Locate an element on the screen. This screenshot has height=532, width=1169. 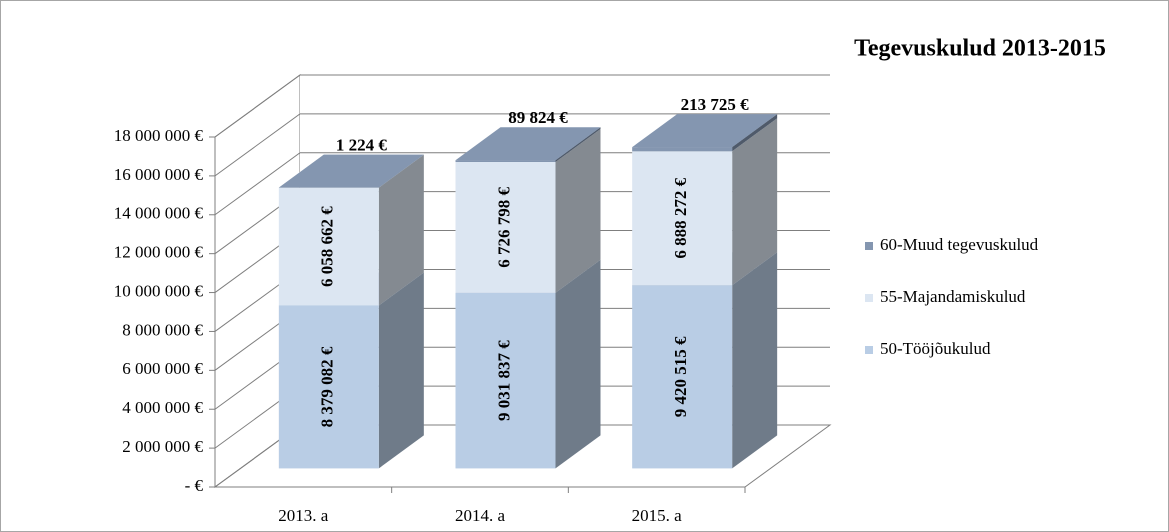
legend-label: 60-Muud tegevuskulud is located at coordinates (959, 244).